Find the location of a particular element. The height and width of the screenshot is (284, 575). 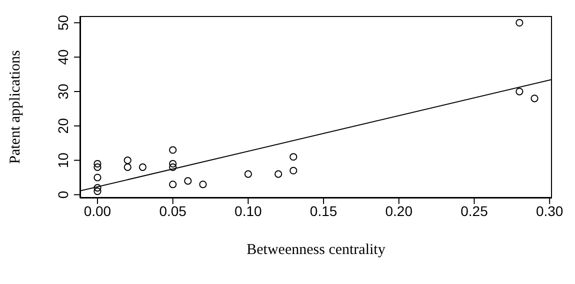

y-tick-label: 0 is located at coordinates (63, 194).